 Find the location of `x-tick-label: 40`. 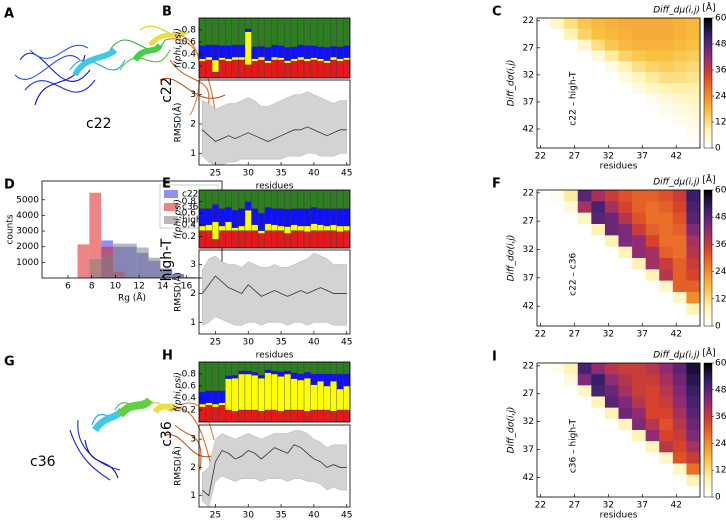

x-tick-label: 40 is located at coordinates (314, 343).